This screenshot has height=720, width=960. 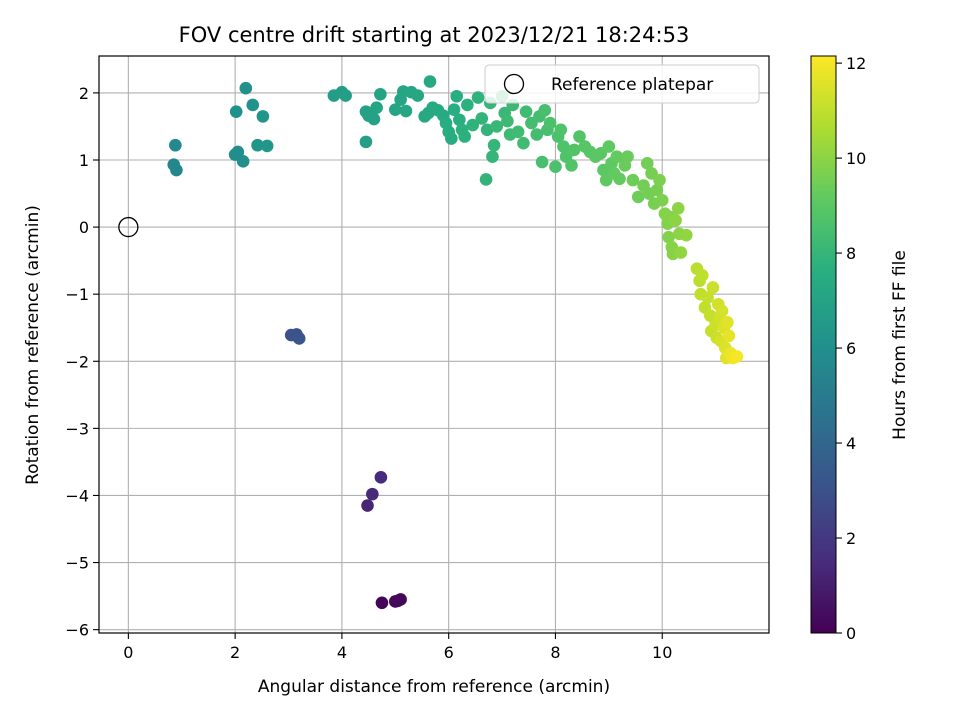 I want to click on x-tick-label: 2, so click(x=235, y=652).